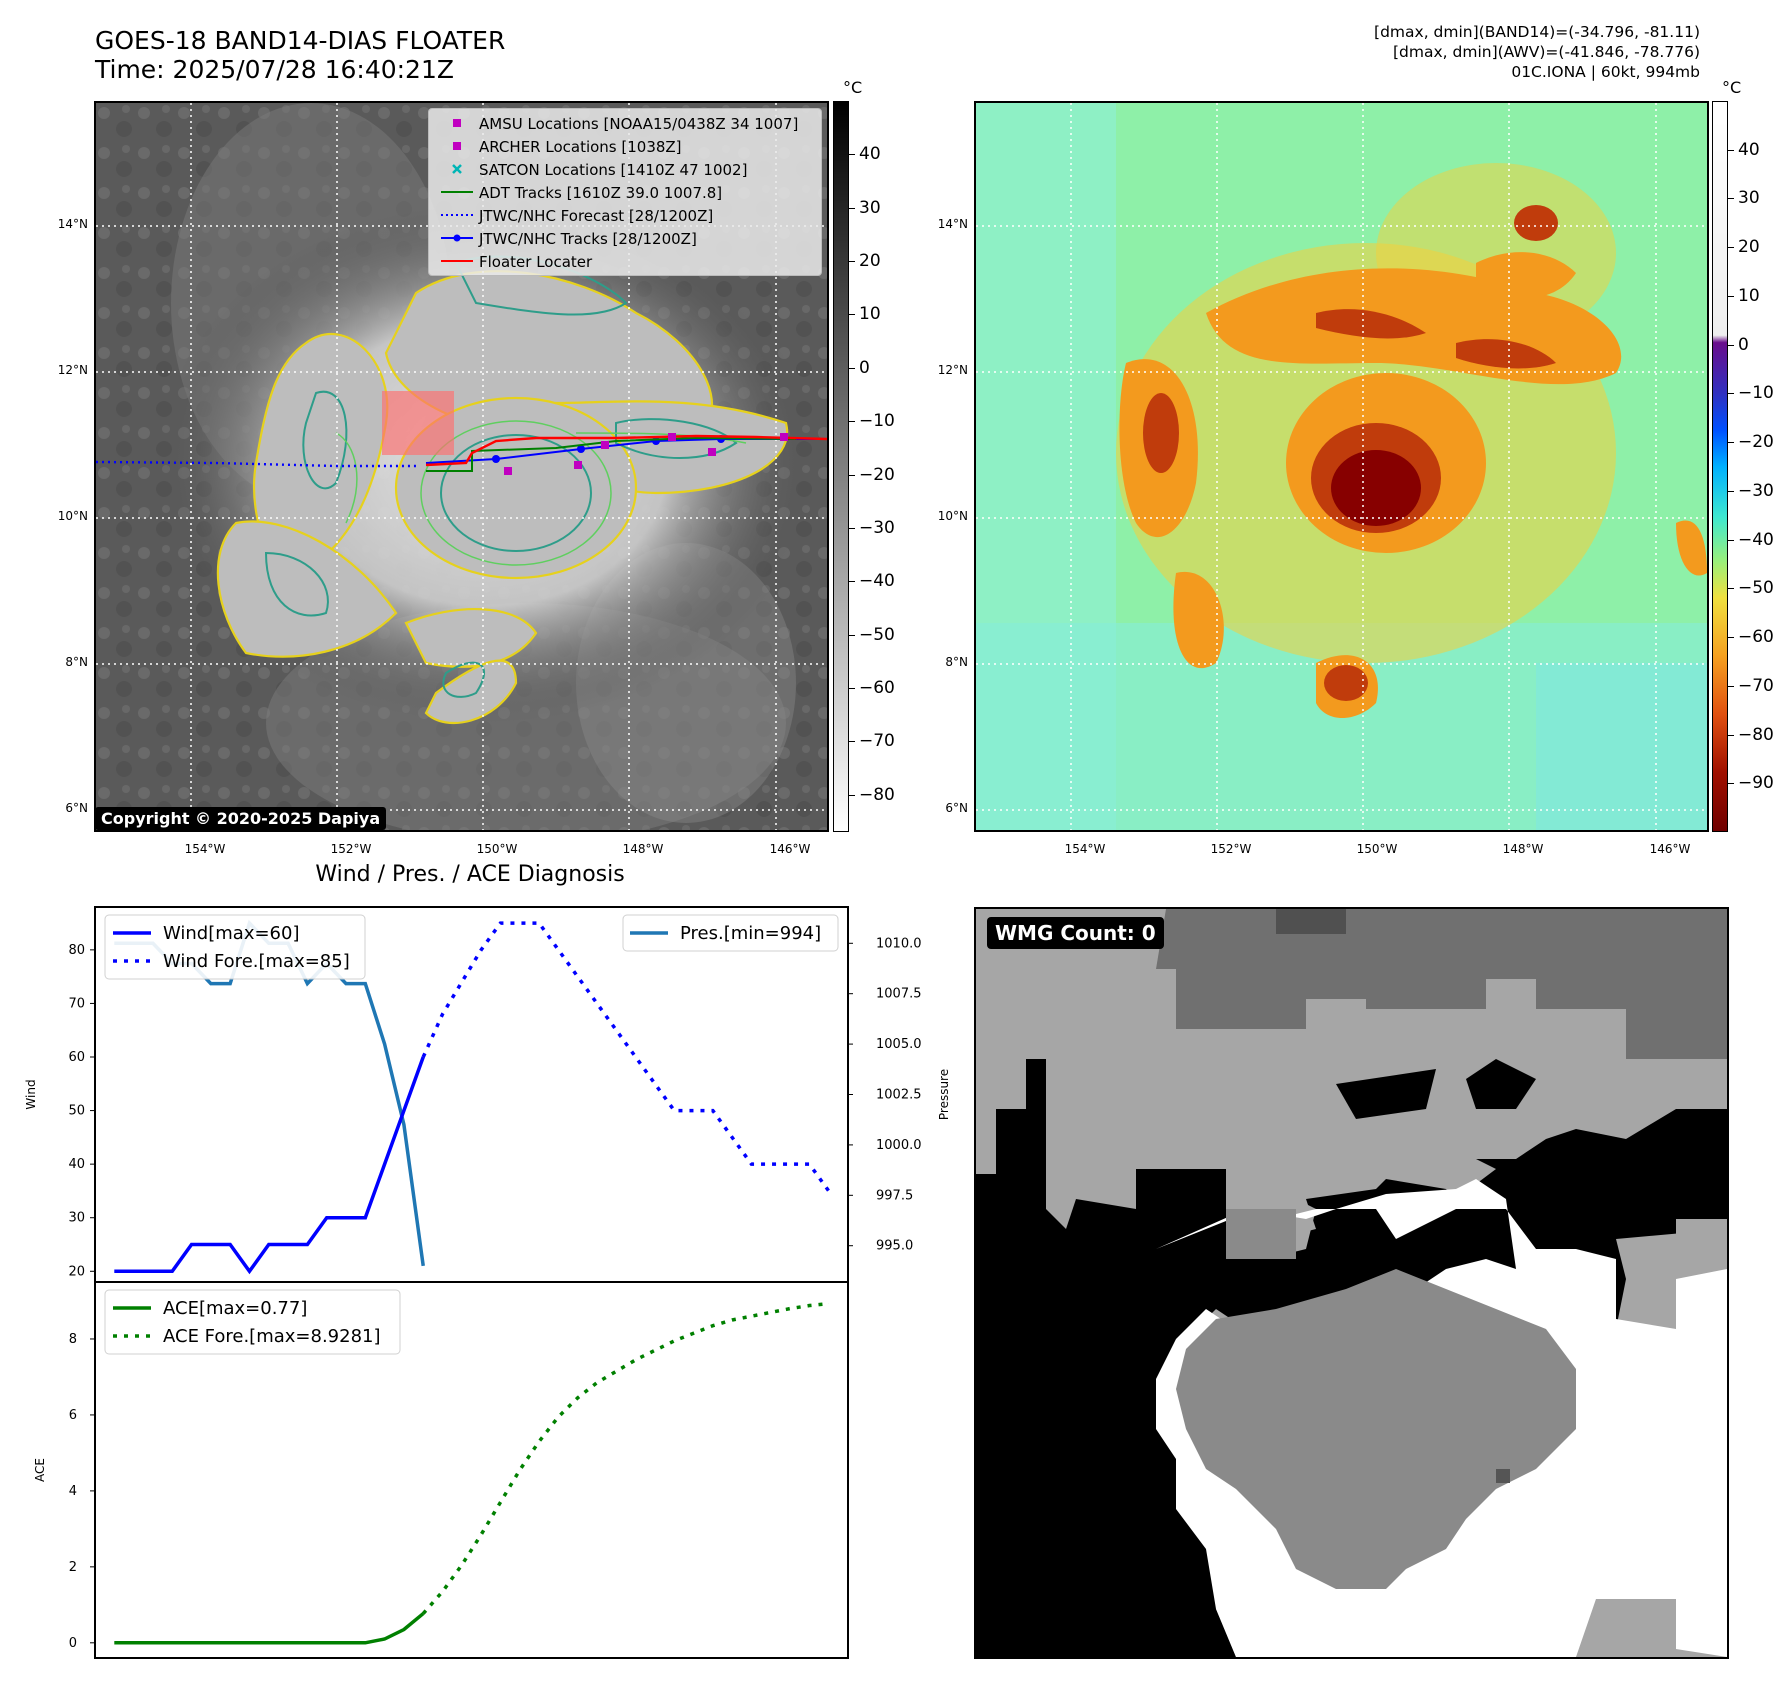  Describe the element at coordinates (899, 943) in the screenshot. I see `pressure-tick-label: 1010.0` at that location.